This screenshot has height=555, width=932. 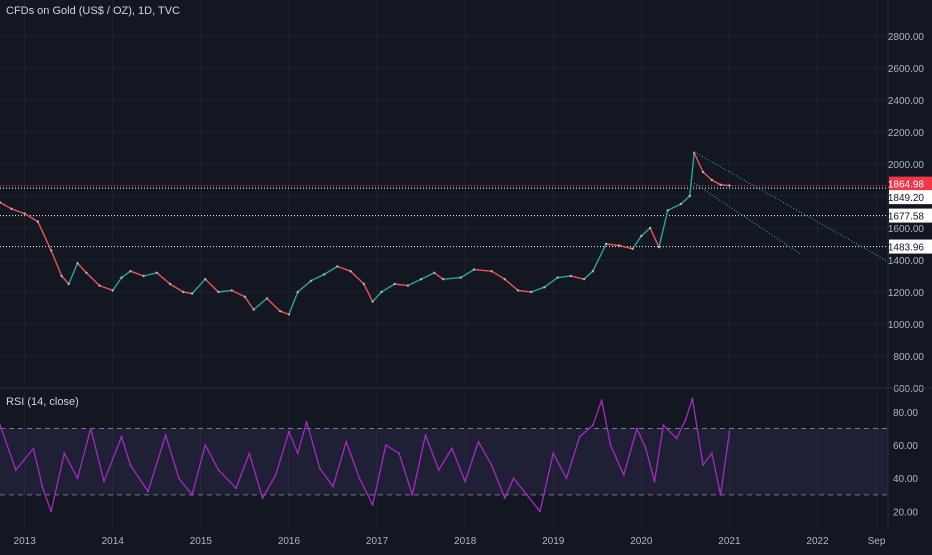 What do you see at coordinates (906, 261) in the screenshot?
I see `y-tick-label: 1400.00` at bounding box center [906, 261].